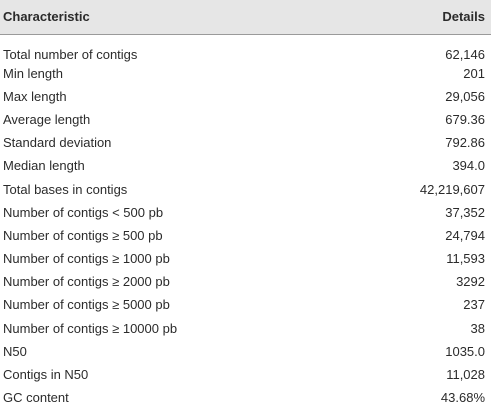 The width and height of the screenshot is (491, 415). Describe the element at coordinates (90, 328) in the screenshot. I see `characteristic-cell: Number of contigs ≥ 10000 pb` at that location.